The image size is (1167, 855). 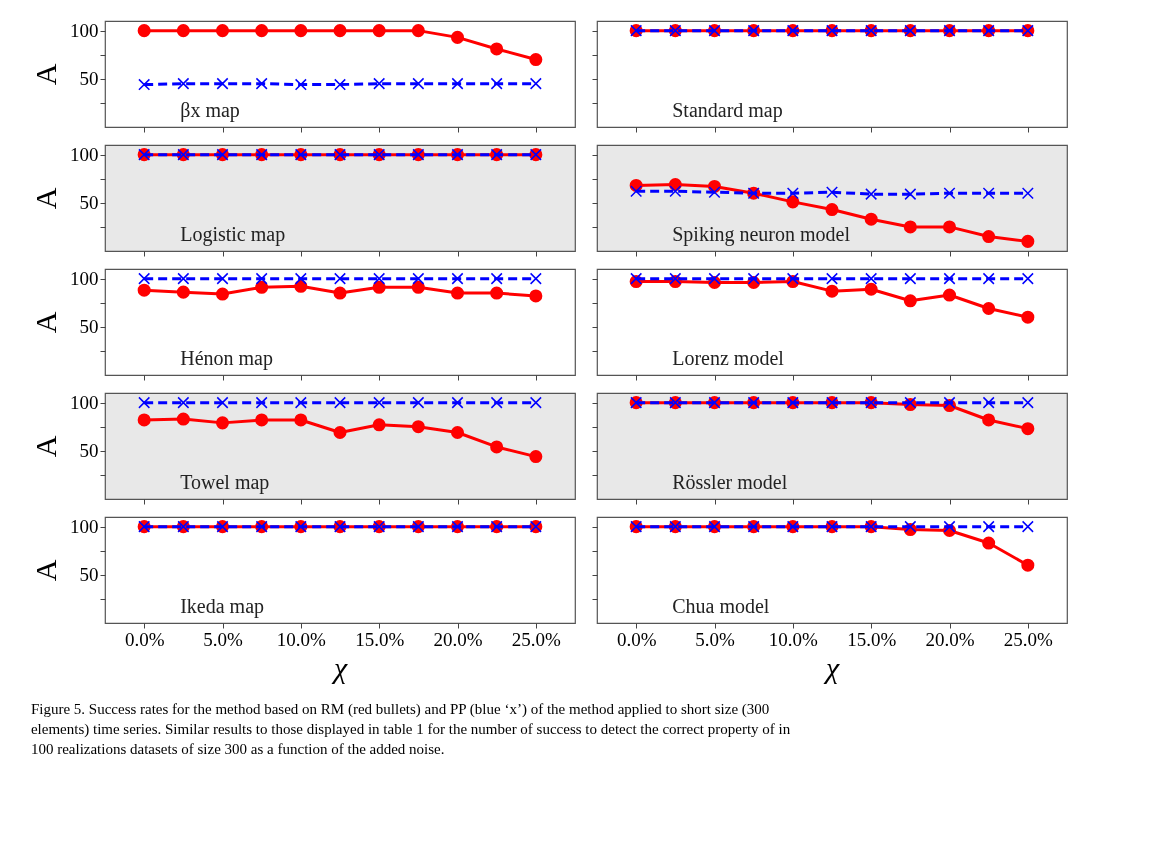 I want to click on x-tick-label: 25.0%, so click(x=1028, y=639).